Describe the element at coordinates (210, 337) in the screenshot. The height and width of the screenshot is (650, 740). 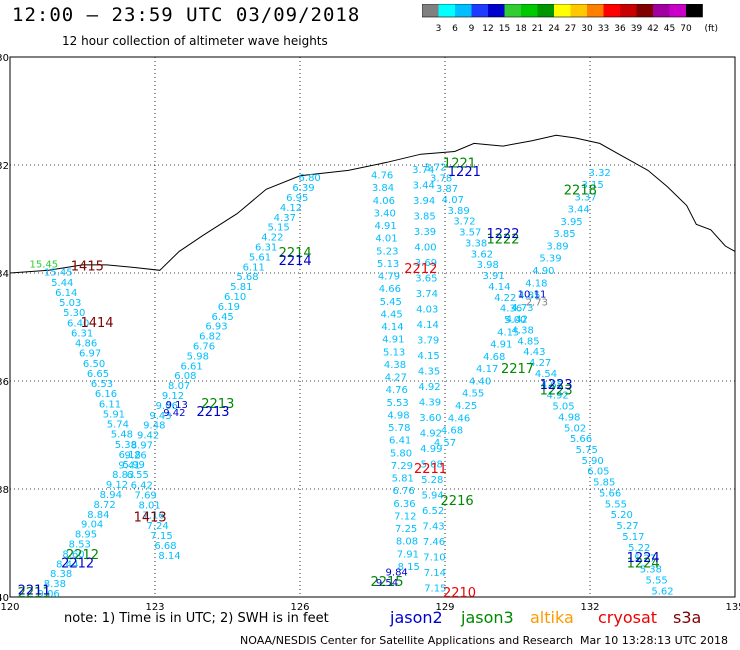
I see `wave-height-point: 6.82` at that location.